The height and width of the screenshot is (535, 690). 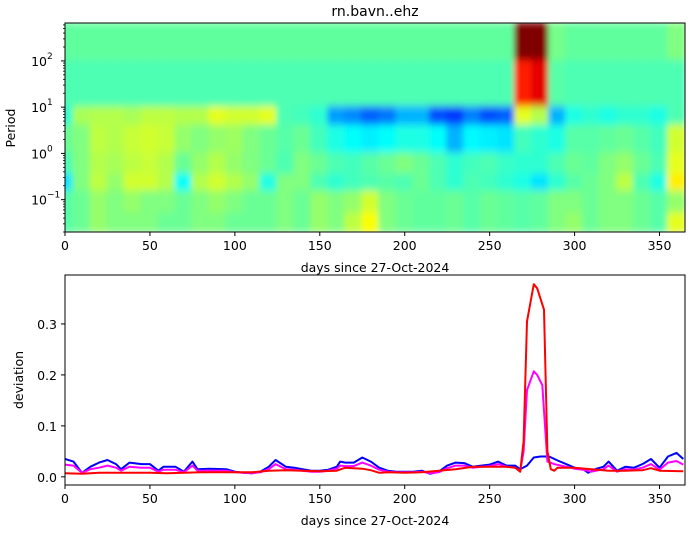 What do you see at coordinates (660, 498) in the screenshot?
I see `x-tick-label: 350` at bounding box center [660, 498].